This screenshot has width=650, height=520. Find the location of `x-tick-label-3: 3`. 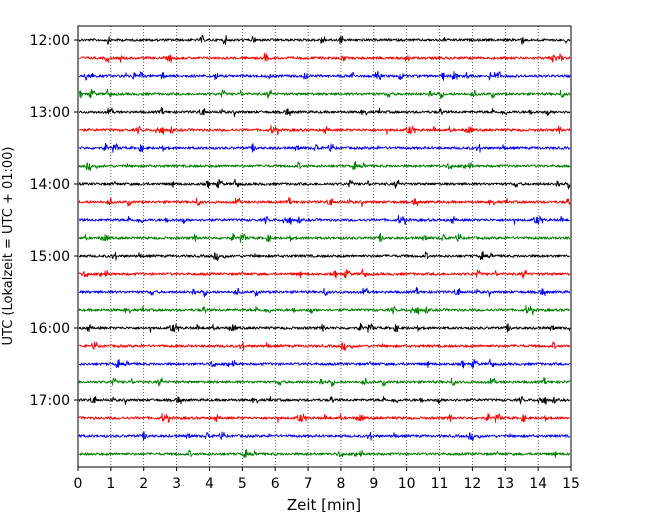

x-tick-label-3: 3 is located at coordinates (176, 484).